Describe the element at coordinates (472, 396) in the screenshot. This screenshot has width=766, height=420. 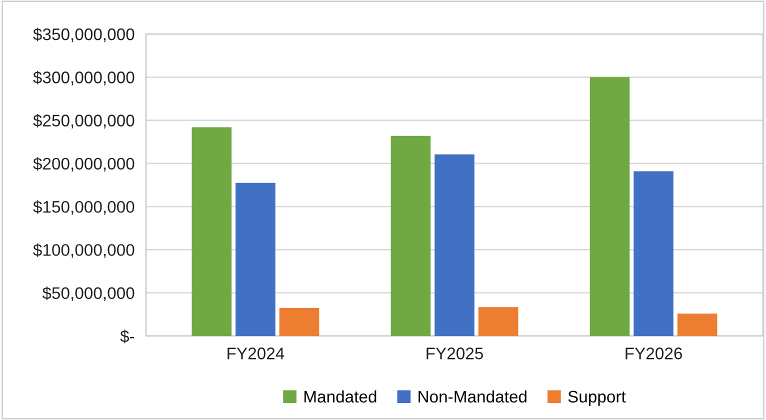
I see `legend-label: Non-Mandated` at that location.